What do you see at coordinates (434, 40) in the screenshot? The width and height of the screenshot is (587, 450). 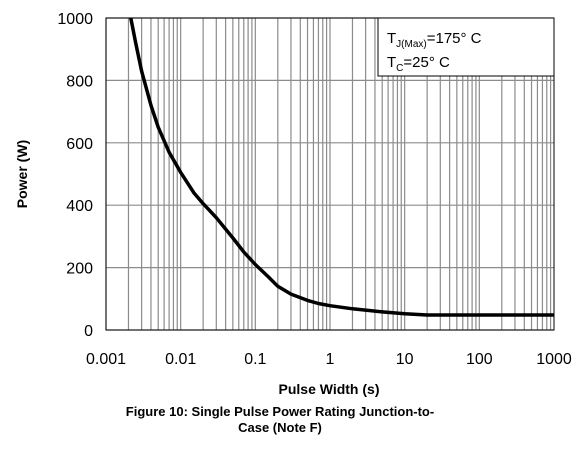 I see `junction-temp-label: TJ(Max)=175° C` at bounding box center [434, 40].